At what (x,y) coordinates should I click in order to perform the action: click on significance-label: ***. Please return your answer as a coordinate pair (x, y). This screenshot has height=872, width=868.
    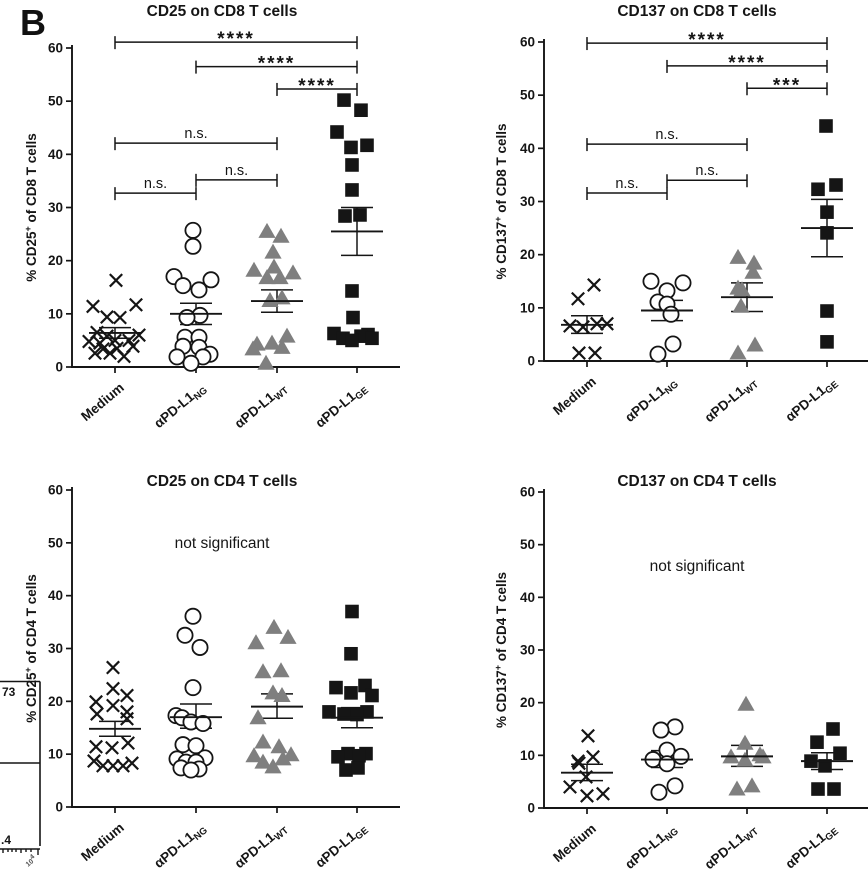
    Looking at the image, I should click on (787, 85).